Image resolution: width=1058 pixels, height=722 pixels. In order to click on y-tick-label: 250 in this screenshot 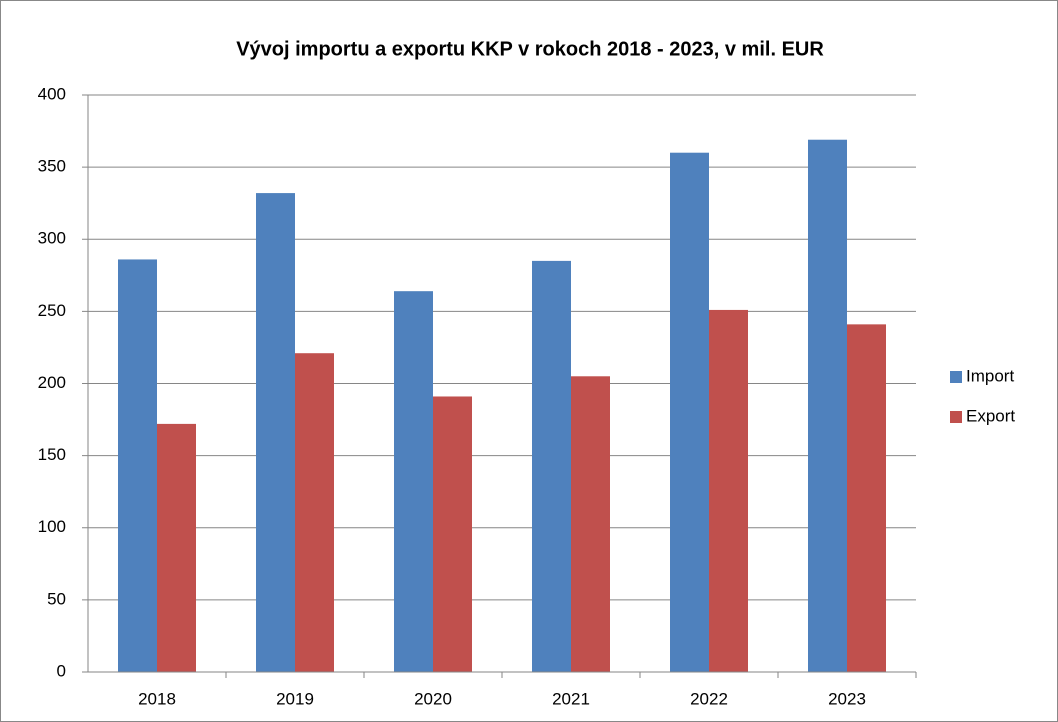, I will do `click(52, 310)`.